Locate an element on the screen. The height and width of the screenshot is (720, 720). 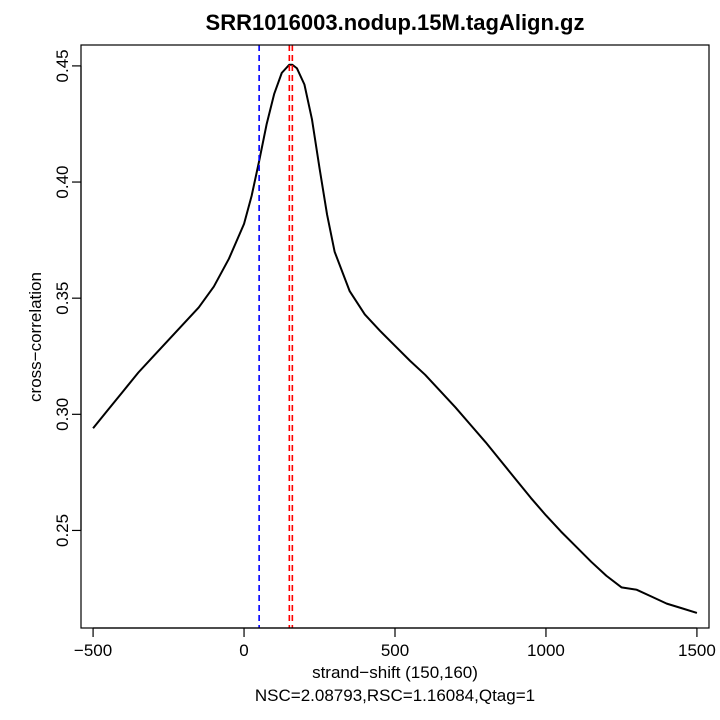
x-axis-sublabel: NSC=2.08793,RSC=1.16084,Qtag=1 is located at coordinates (395, 695).